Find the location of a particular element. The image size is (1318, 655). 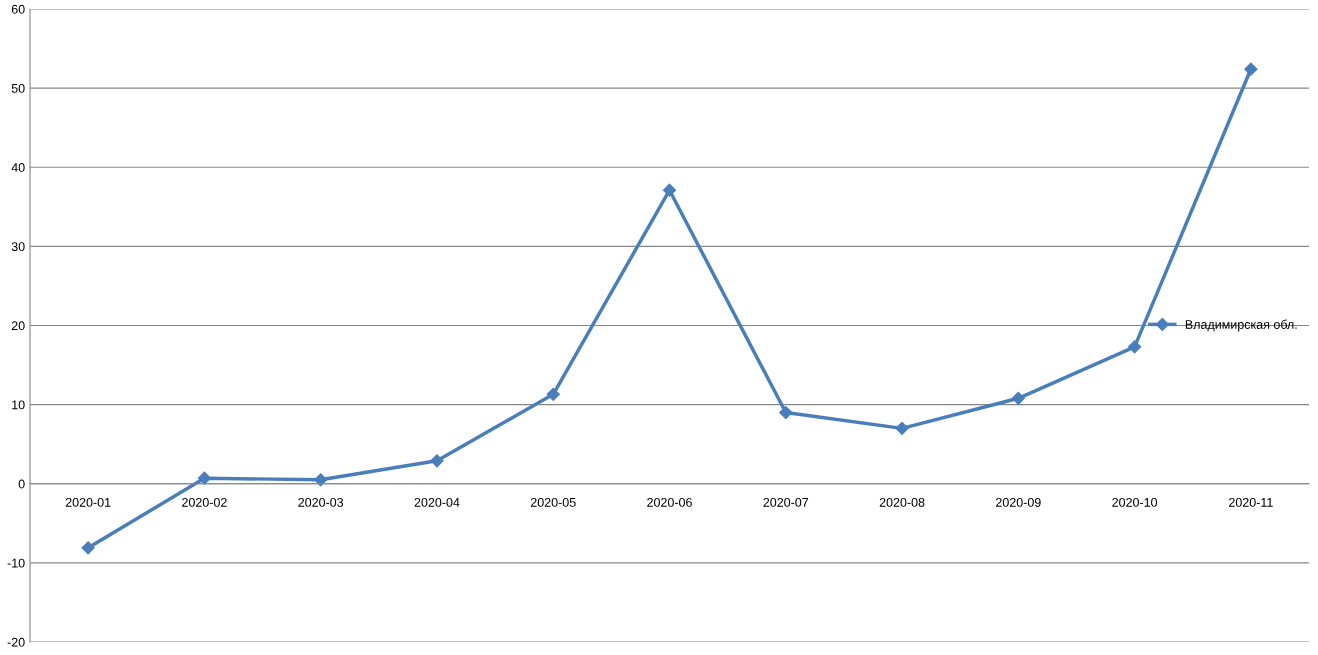

y-tick-label: -10 is located at coordinates (16, 563).